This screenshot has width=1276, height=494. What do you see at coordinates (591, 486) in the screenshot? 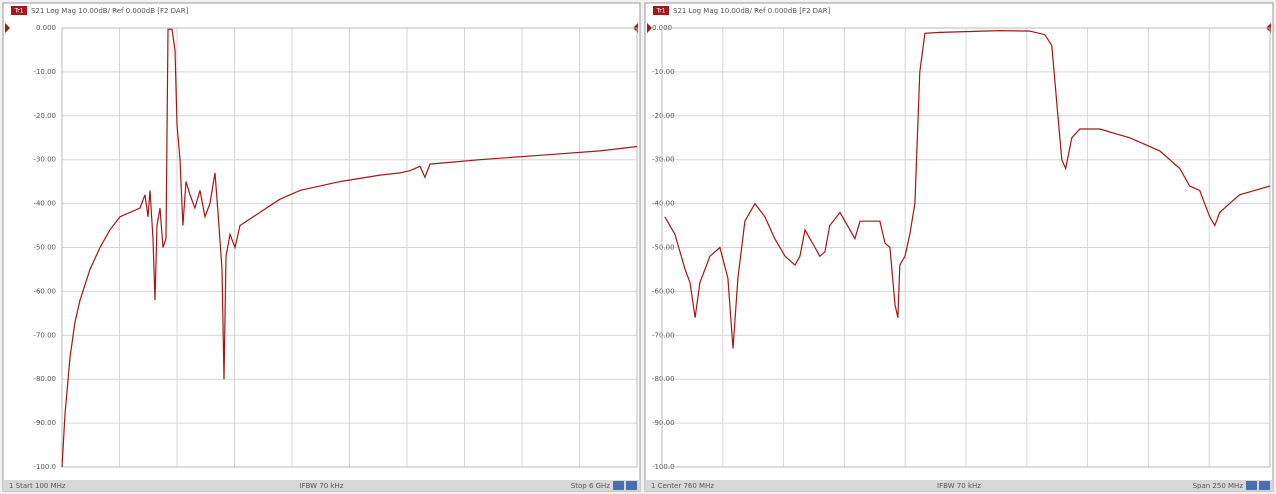
I see `status-text: Stop 6 GHz` at bounding box center [591, 486].